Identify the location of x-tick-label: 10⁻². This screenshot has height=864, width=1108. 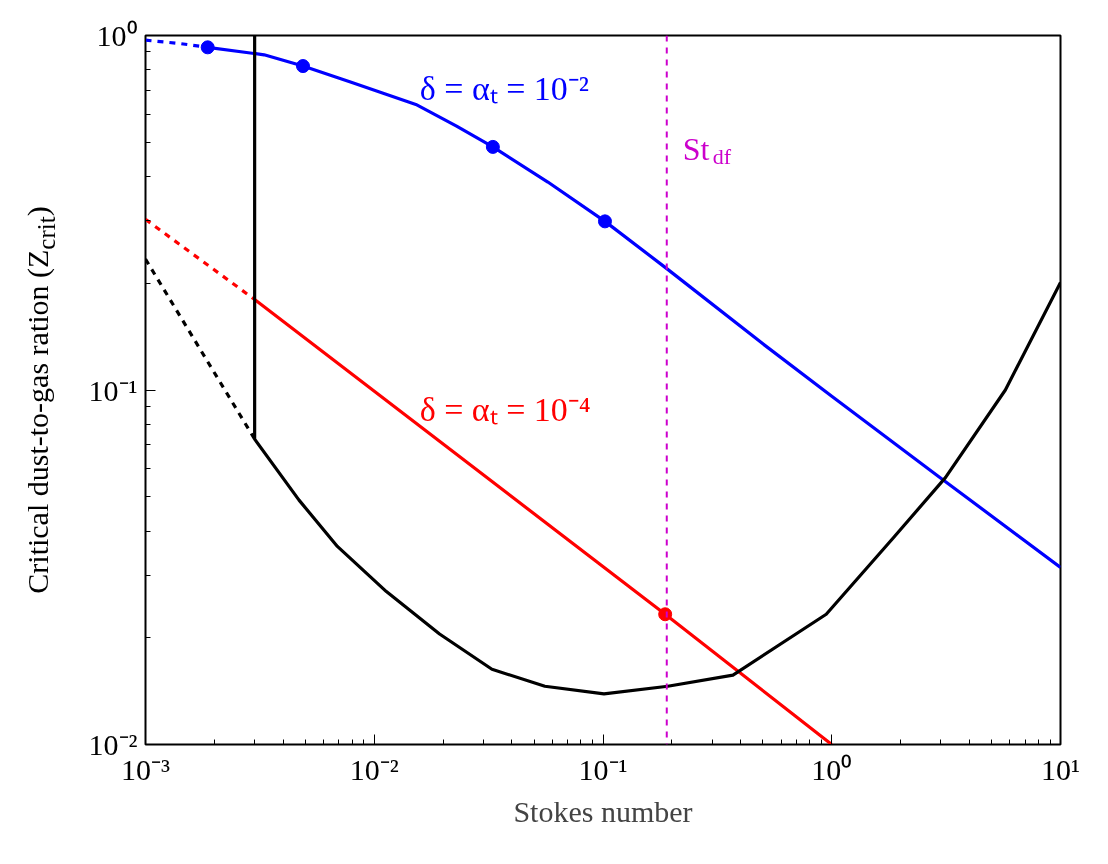
(374, 769).